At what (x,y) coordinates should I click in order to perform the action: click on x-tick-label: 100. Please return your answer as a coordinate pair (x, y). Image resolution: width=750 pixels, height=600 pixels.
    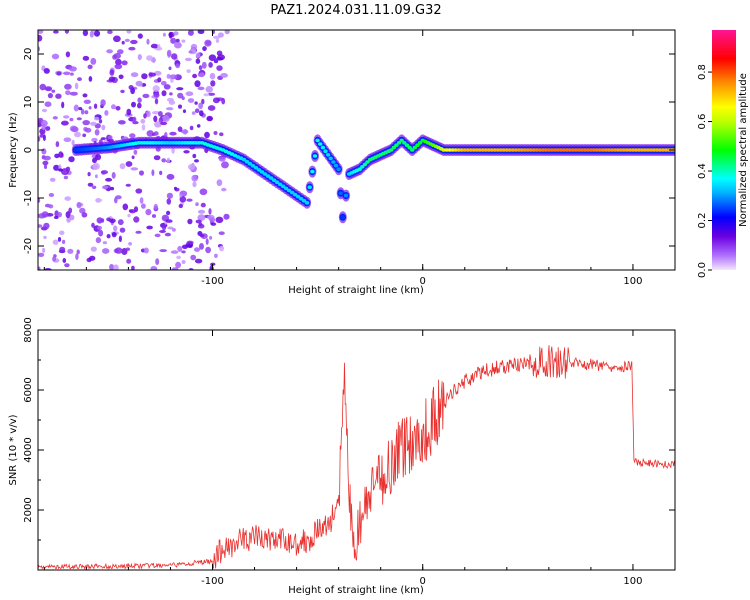
    Looking at the image, I should click on (632, 281).